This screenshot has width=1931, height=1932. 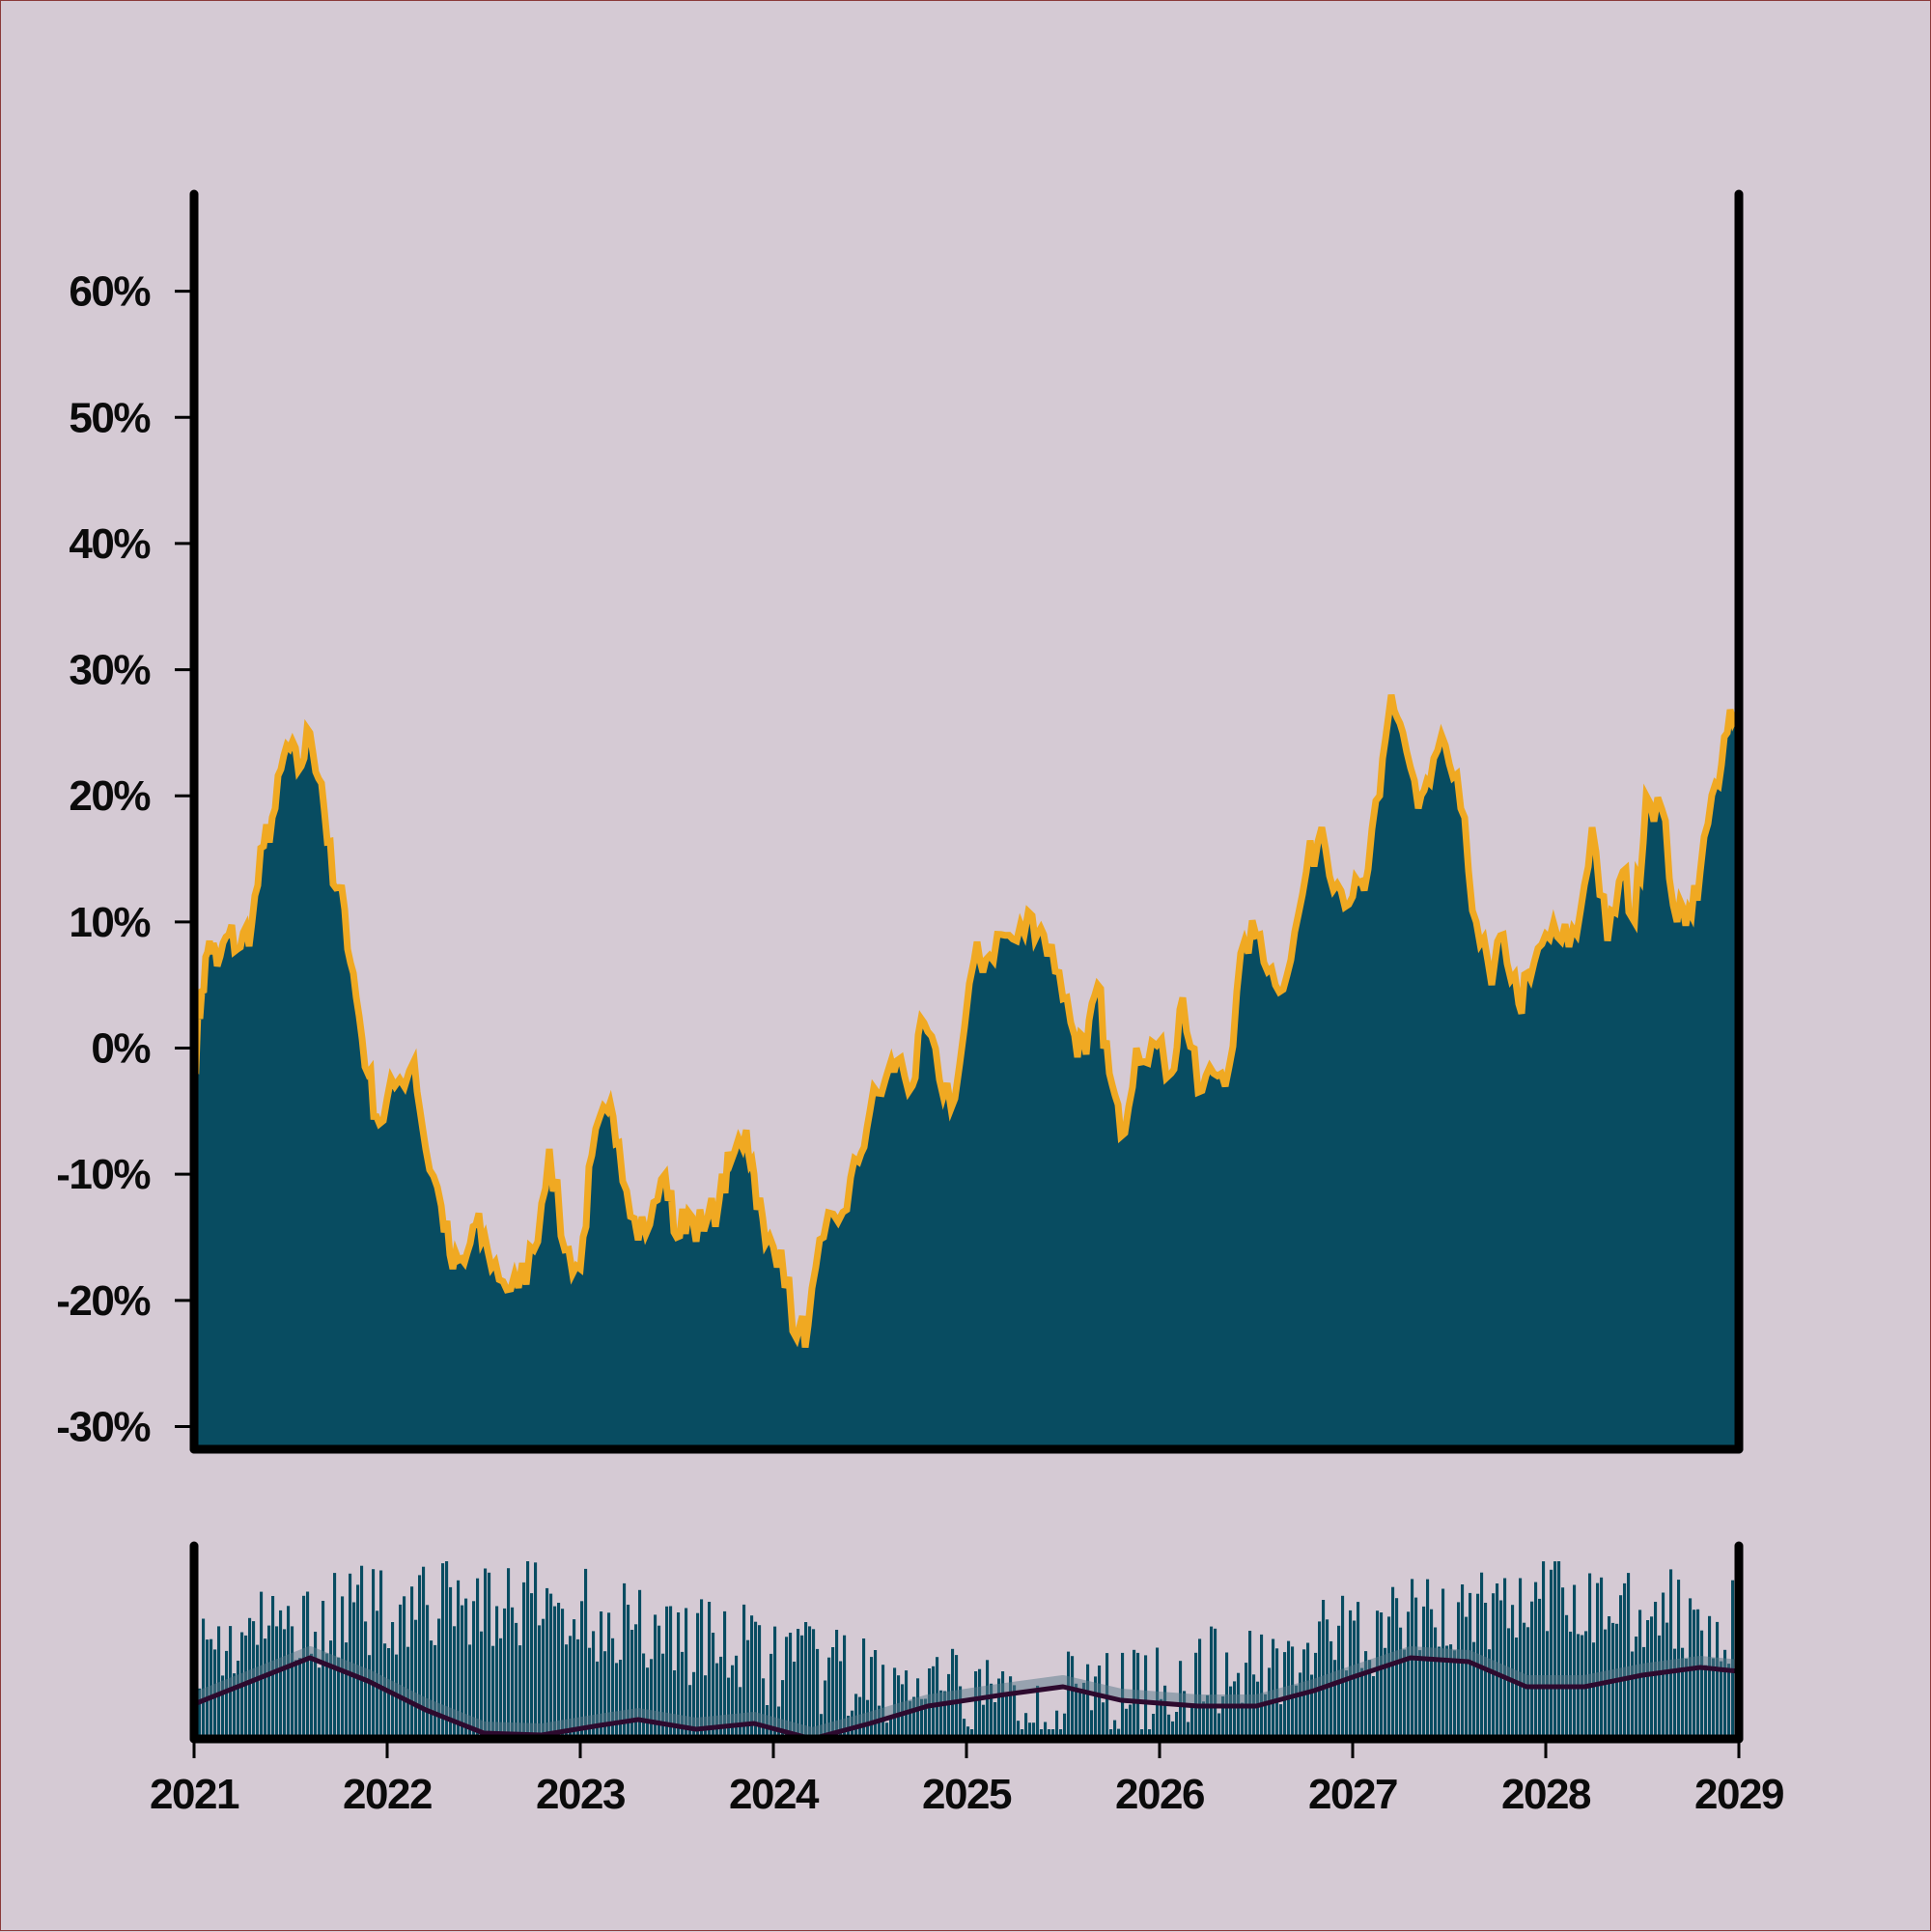 I want to click on x-tick-label: 2025, so click(x=967, y=1795).